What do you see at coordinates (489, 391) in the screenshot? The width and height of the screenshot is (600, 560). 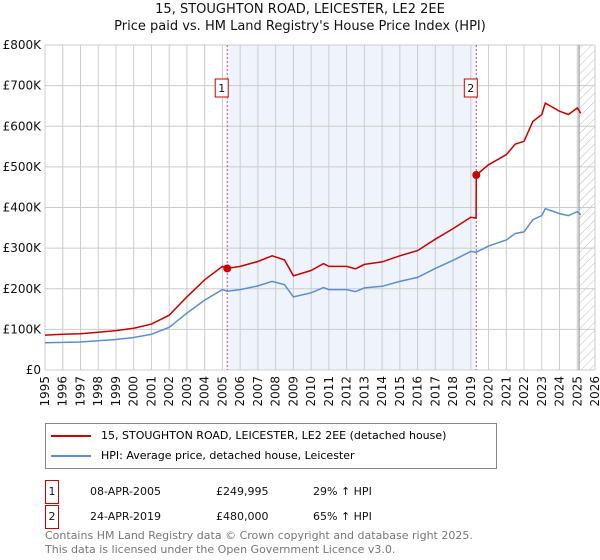 I see `x-tick-label: 2020` at bounding box center [489, 391].